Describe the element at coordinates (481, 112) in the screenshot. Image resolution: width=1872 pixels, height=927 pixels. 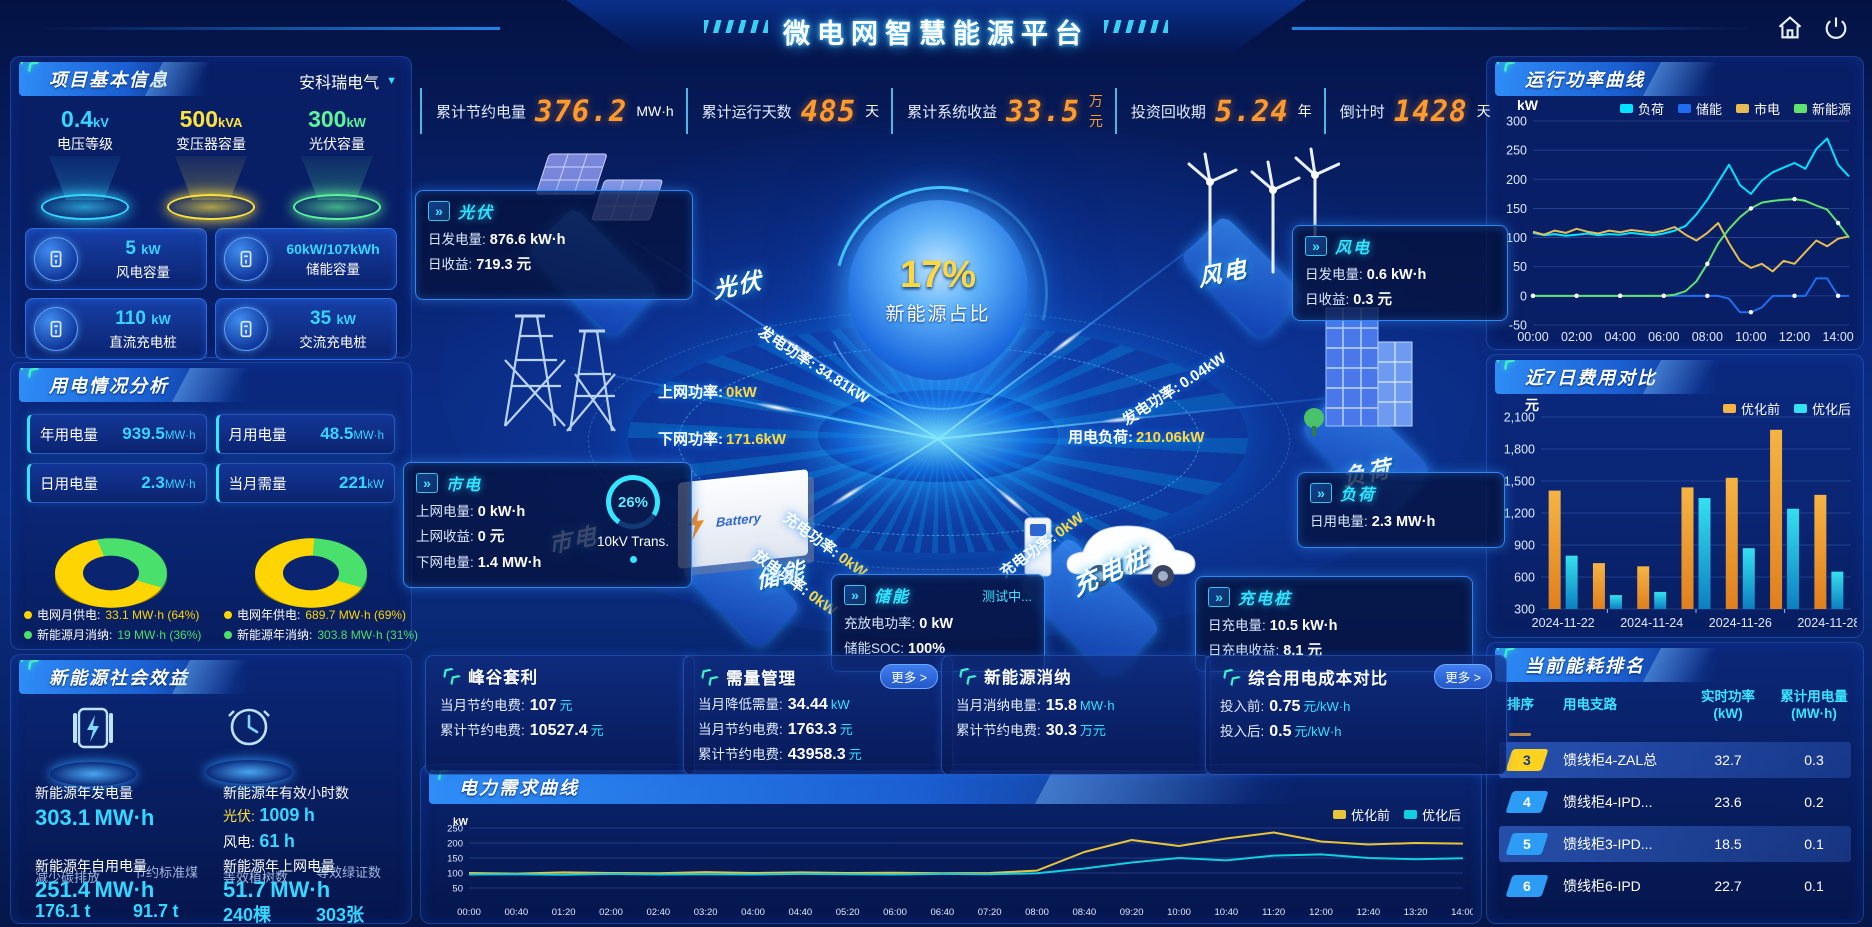
I see `kpi-label: 累计节约电量` at that location.